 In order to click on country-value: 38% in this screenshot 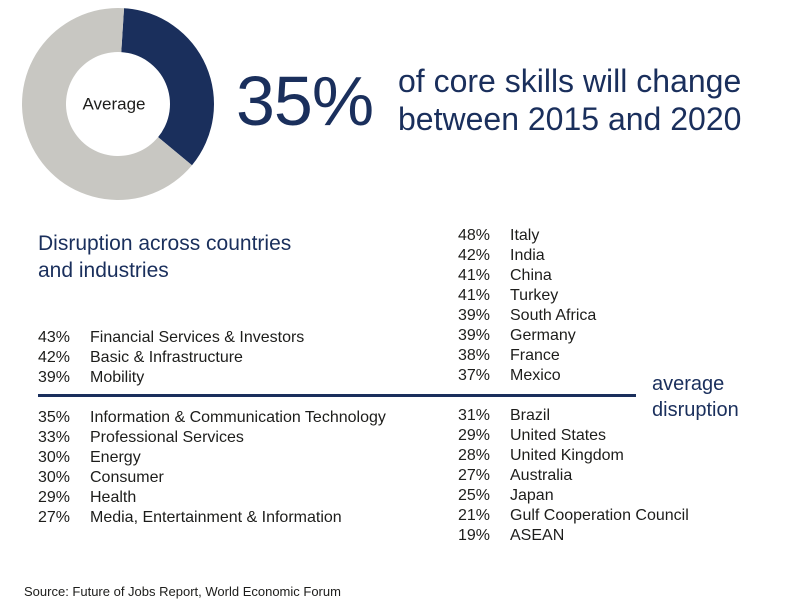, I will do `click(474, 355)`.